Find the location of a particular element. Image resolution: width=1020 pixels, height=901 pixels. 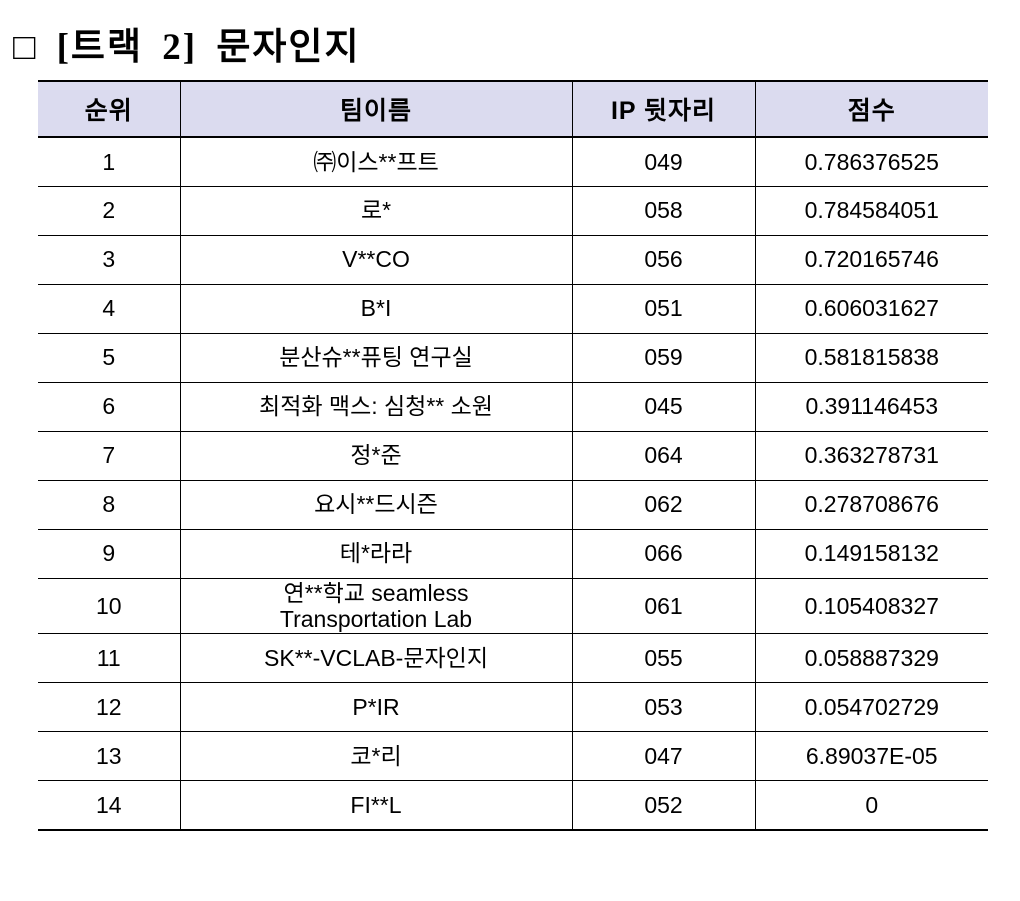

table-row: 2 로* 058 0.784584051 is located at coordinates (513, 211).